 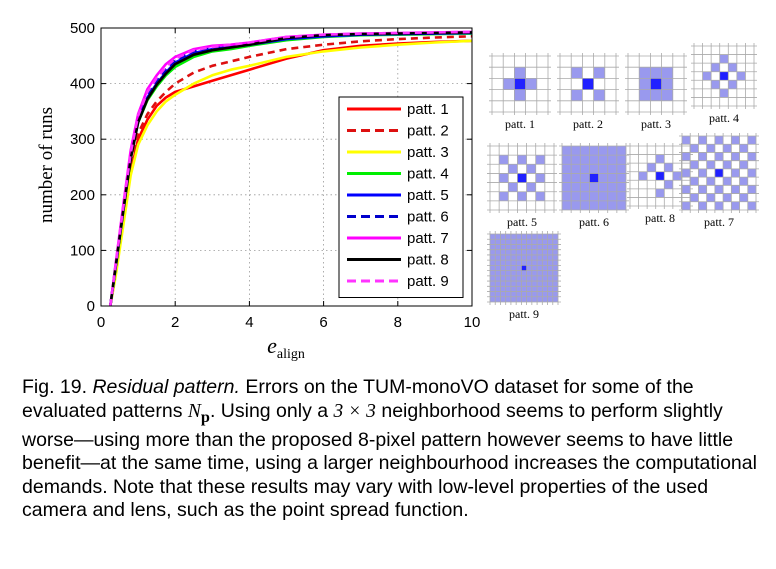 I want to click on x-axis-label-main: e, so click(x=272, y=345).